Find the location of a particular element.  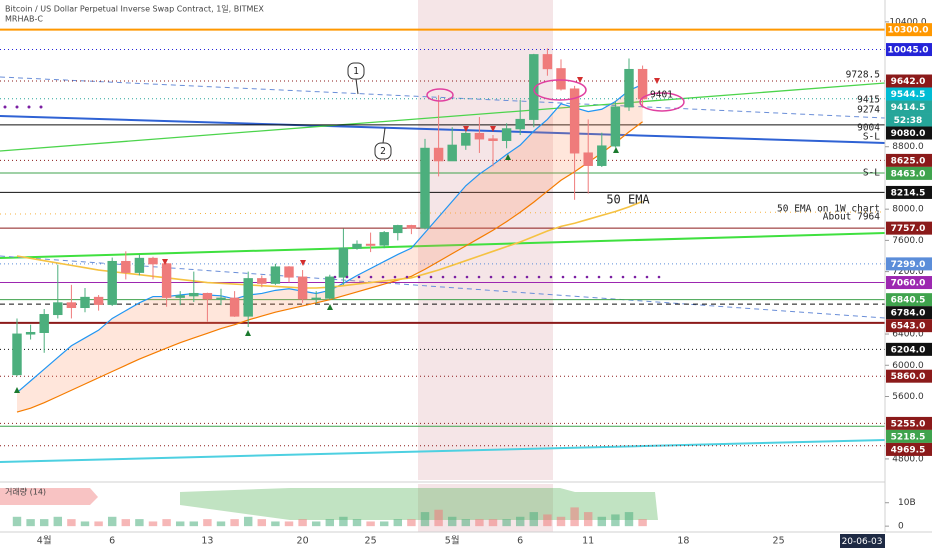

y-tick-label: 8000.0 is located at coordinates (908, 210).